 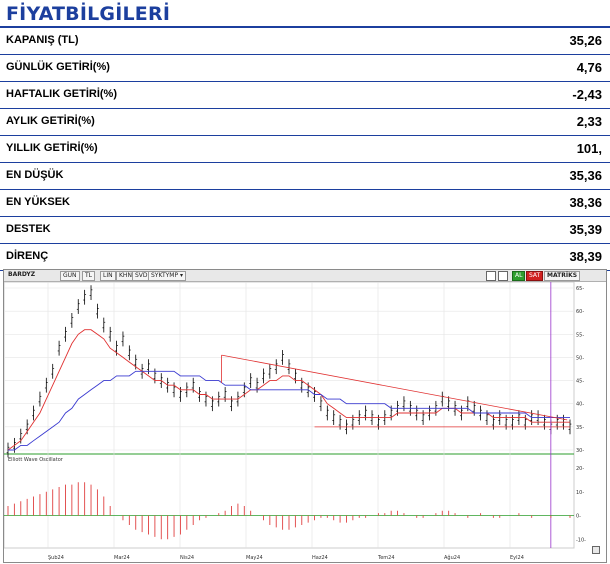 What do you see at coordinates (305, 122) in the screenshot?
I see `table-row: AYLIK GETİRİ(%) 2,33` at bounding box center [305, 122].